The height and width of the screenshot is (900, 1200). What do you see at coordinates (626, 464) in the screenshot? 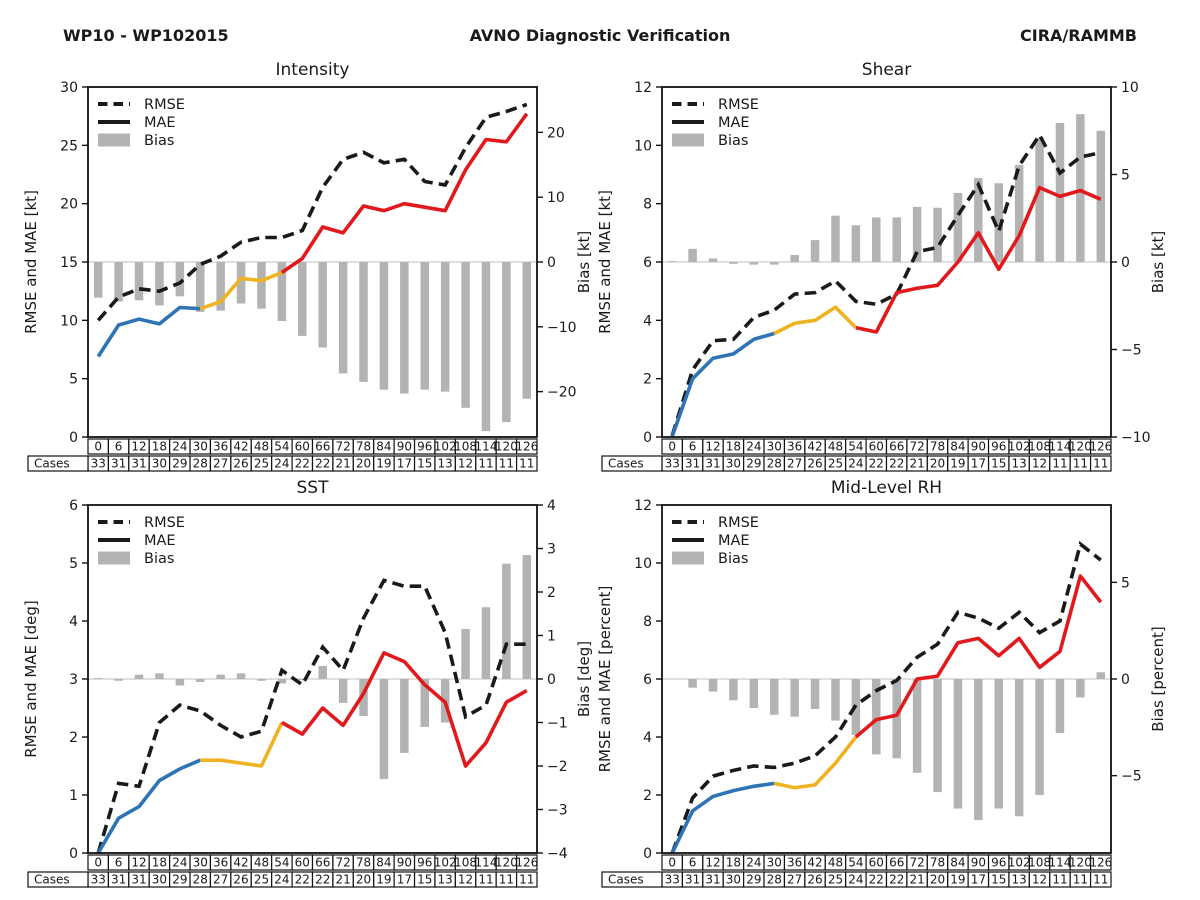
I see `cases-header-label: Cases` at bounding box center [626, 464].